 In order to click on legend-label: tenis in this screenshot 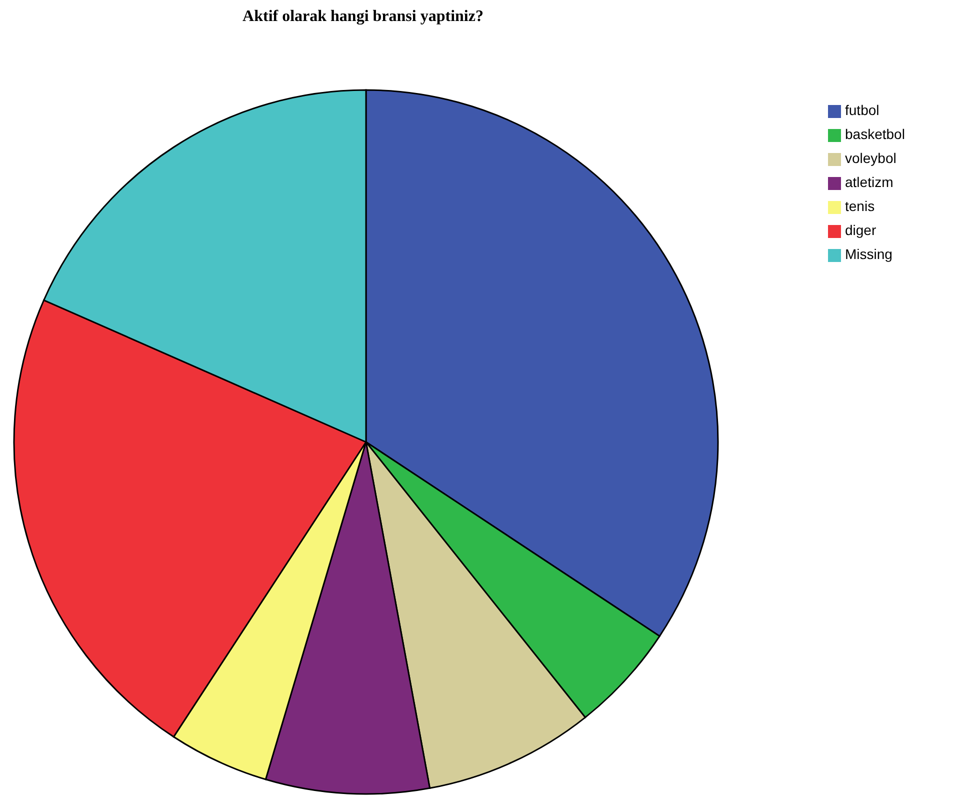, I will do `click(860, 206)`.